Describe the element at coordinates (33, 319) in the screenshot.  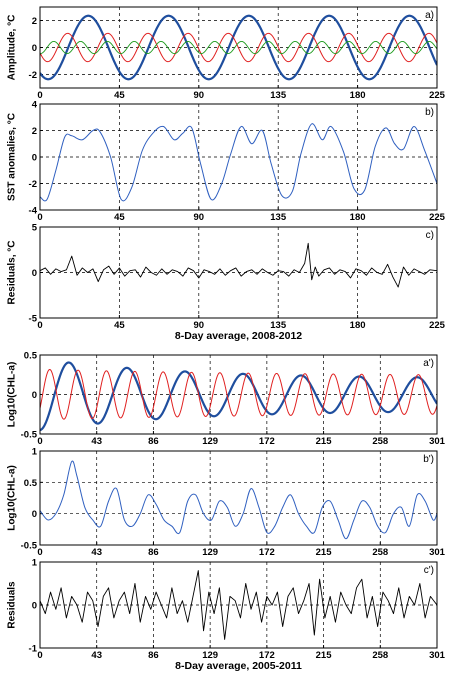
I see `y-tick-label: -5` at that location.